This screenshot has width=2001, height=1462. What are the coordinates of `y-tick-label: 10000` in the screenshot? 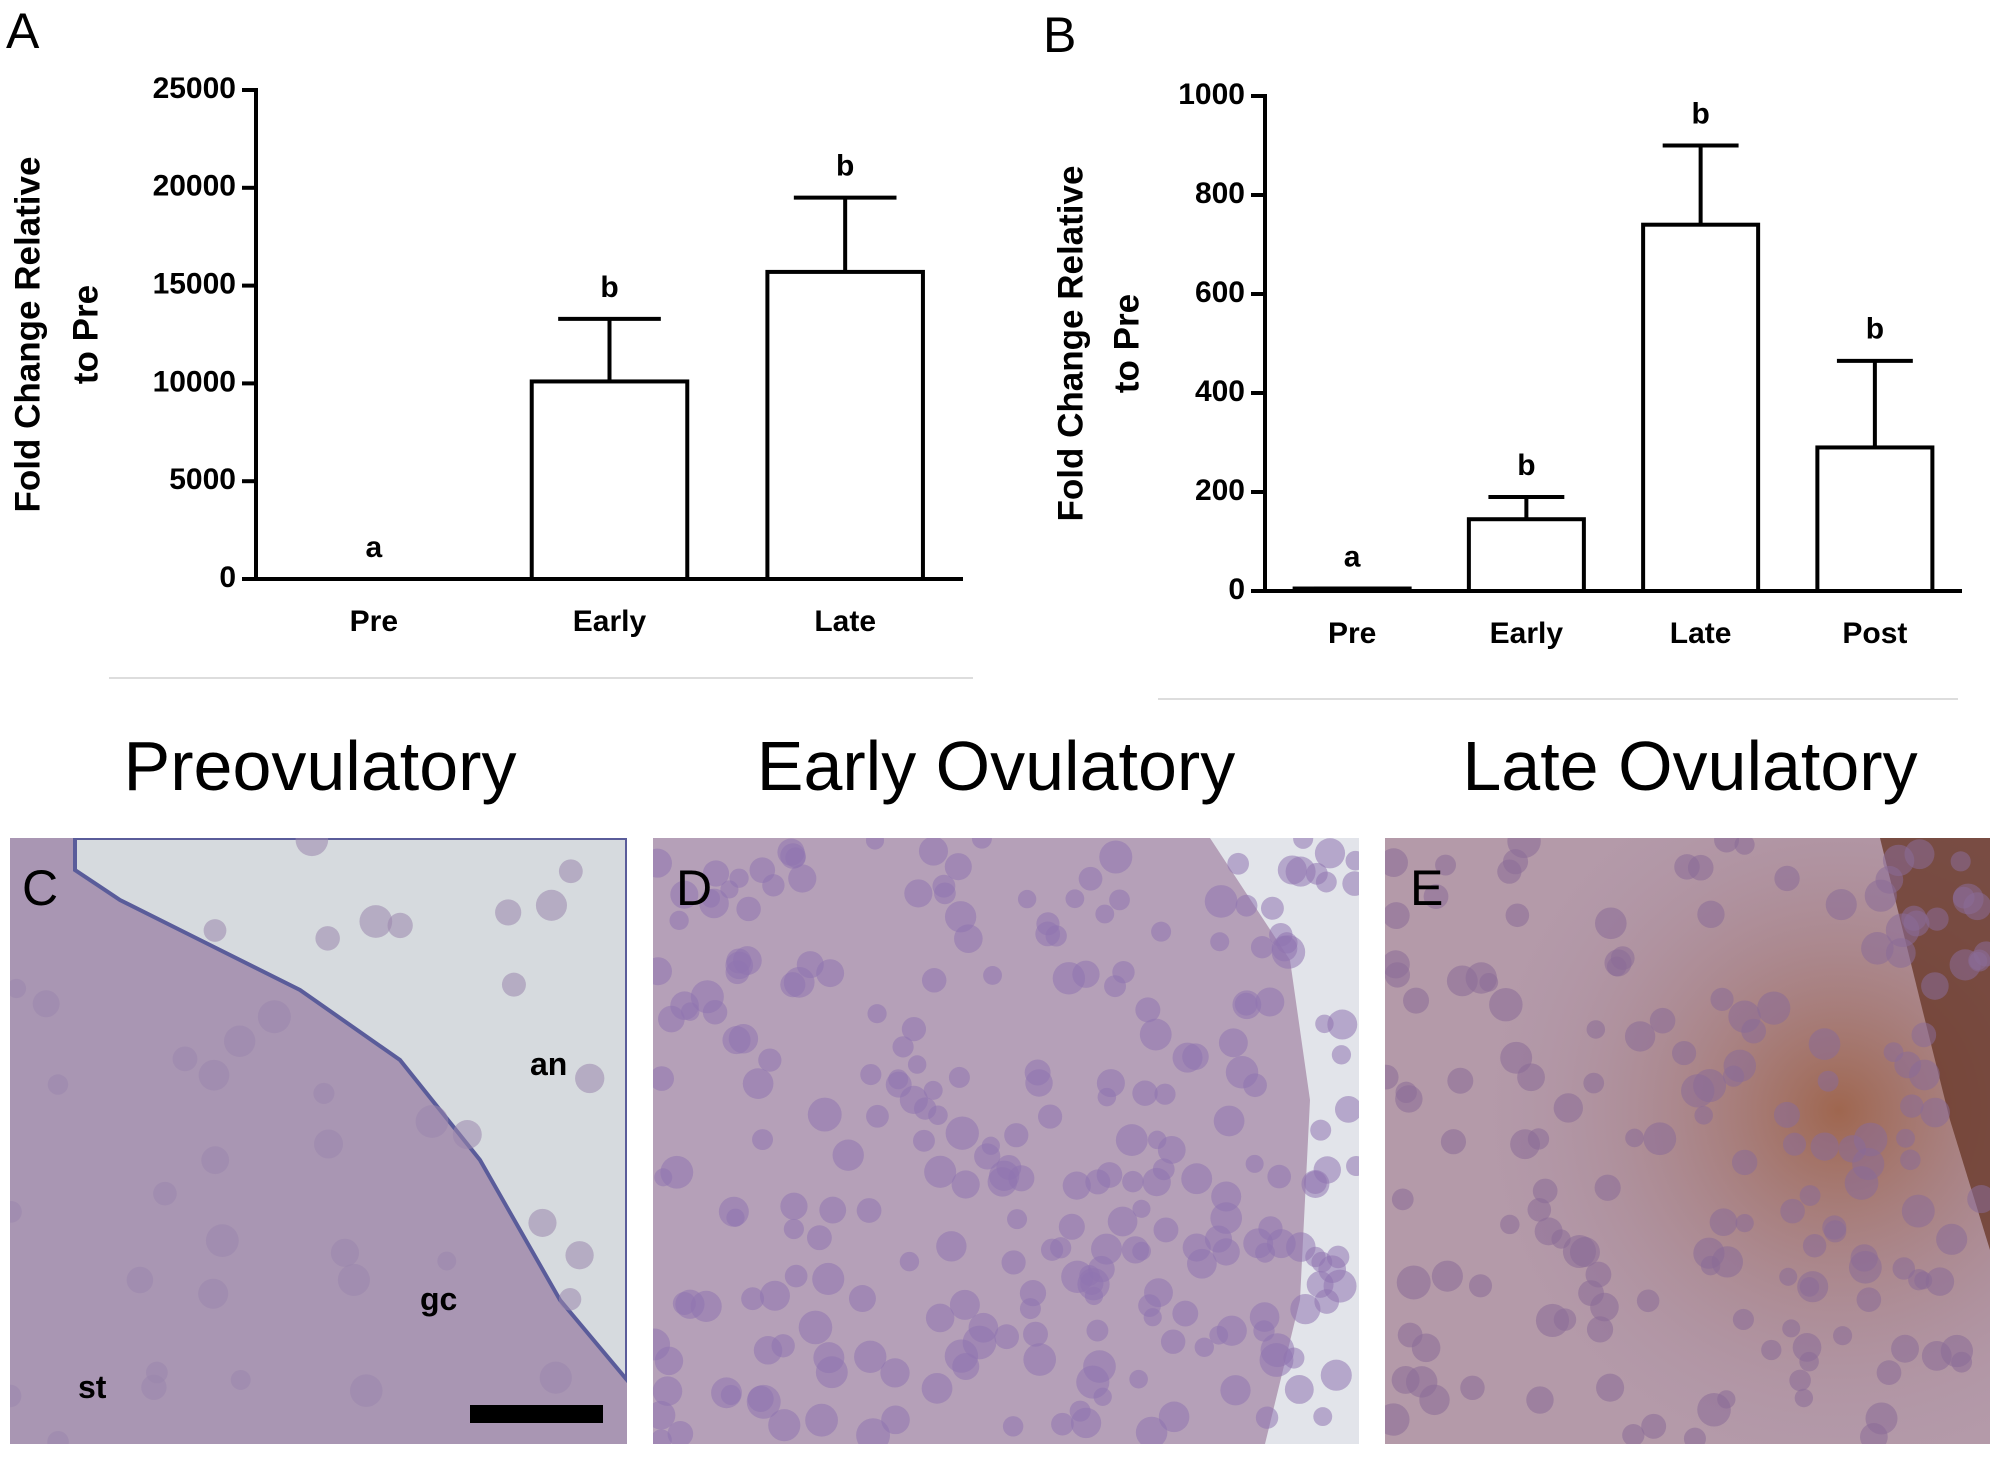 It's located at (194, 381).